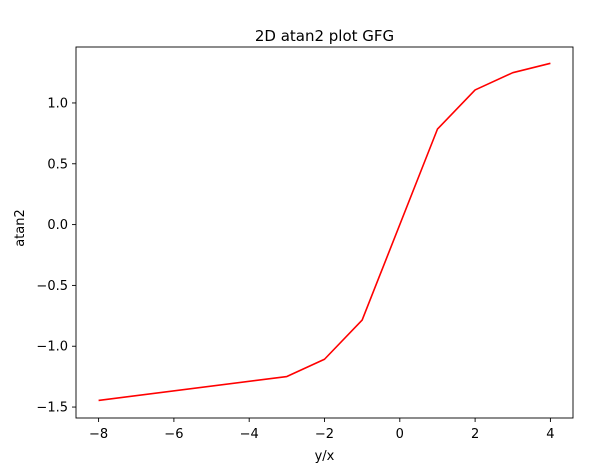 This screenshot has width=601, height=470. I want to click on y-axis-label: atan2, so click(20, 228).